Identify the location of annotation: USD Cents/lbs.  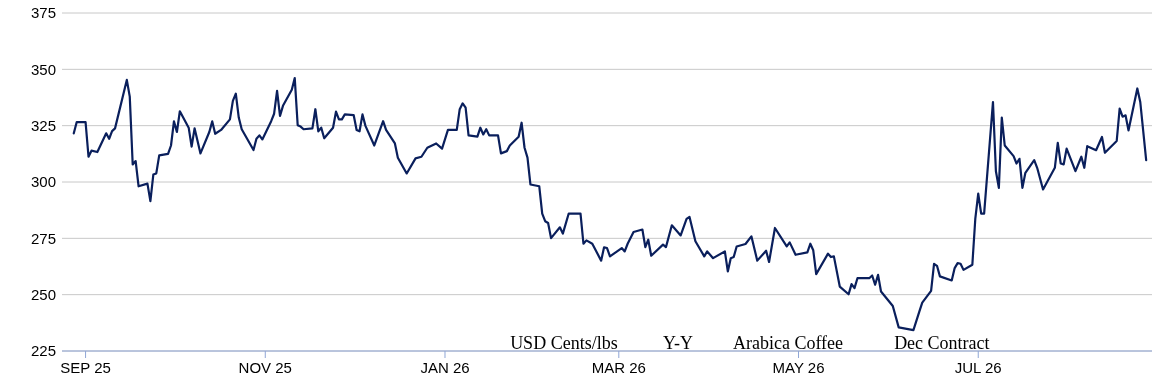
(564, 343).